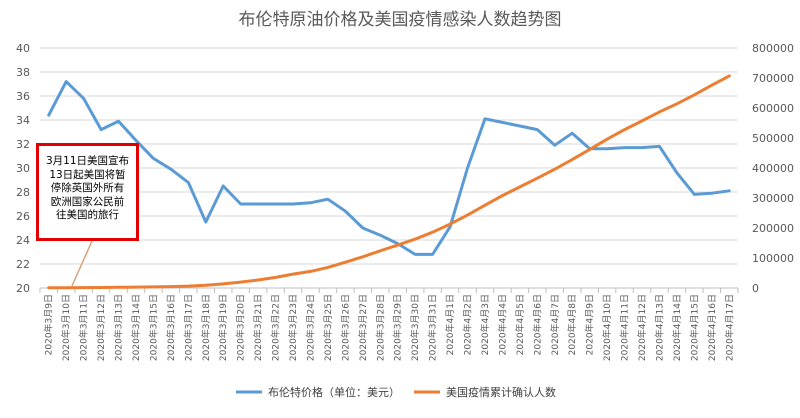 Image resolution: width=800 pixels, height=418 pixels. Describe the element at coordinates (400, 20) in the screenshot. I see `chart-title: 布伦特原油价格及美国疫情感染人数趋势图` at that location.